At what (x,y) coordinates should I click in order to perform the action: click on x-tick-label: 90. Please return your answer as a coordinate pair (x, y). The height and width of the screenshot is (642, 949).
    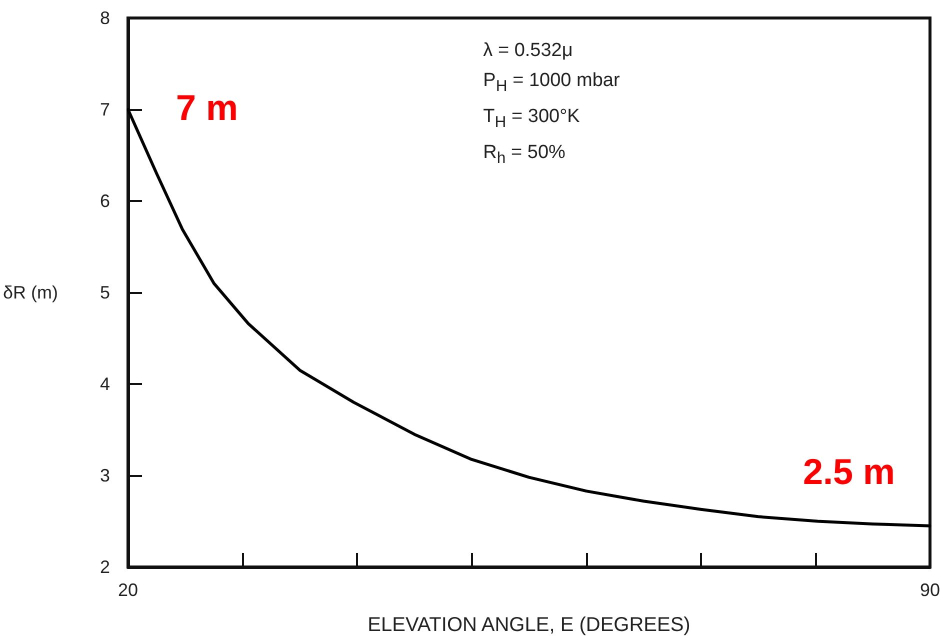
    Looking at the image, I should click on (930, 590).